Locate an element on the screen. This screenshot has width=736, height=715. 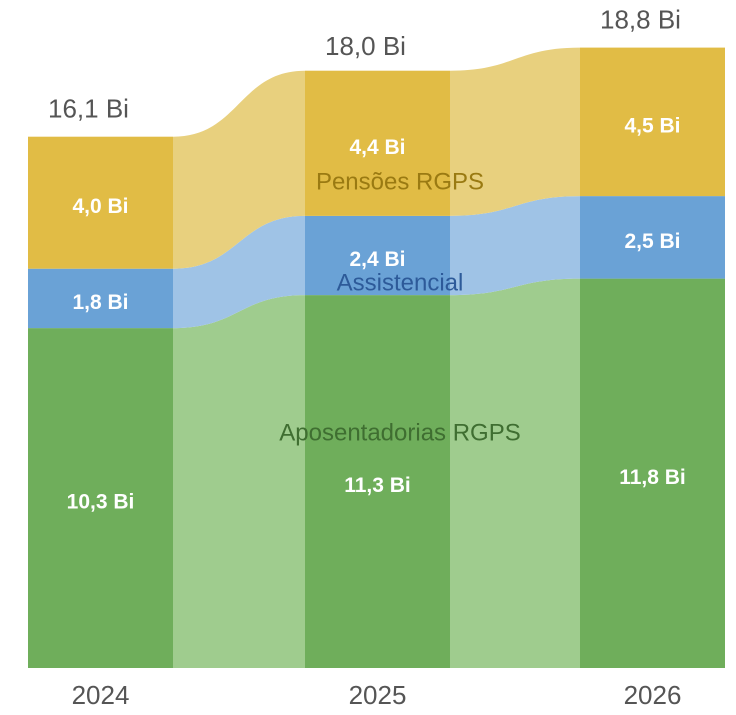
x-tick-label: 2026 is located at coordinates (653, 695).